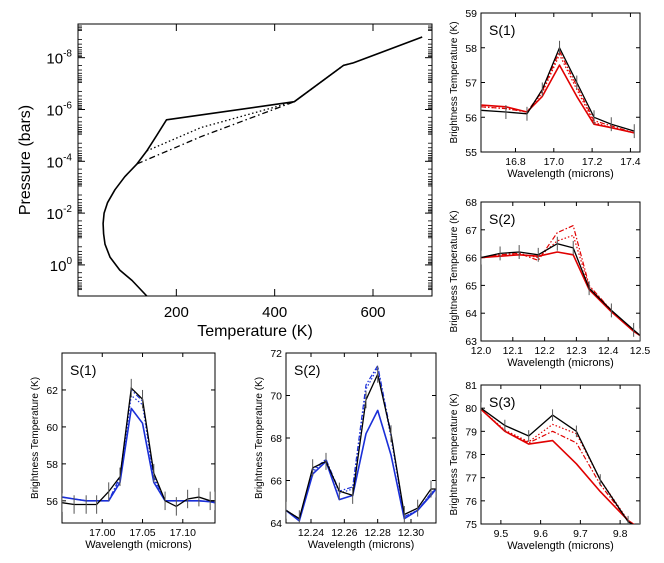 The image size is (664, 563). What do you see at coordinates (311, 533) in the screenshot?
I see `x-tick-label: 12.24` at bounding box center [311, 533].